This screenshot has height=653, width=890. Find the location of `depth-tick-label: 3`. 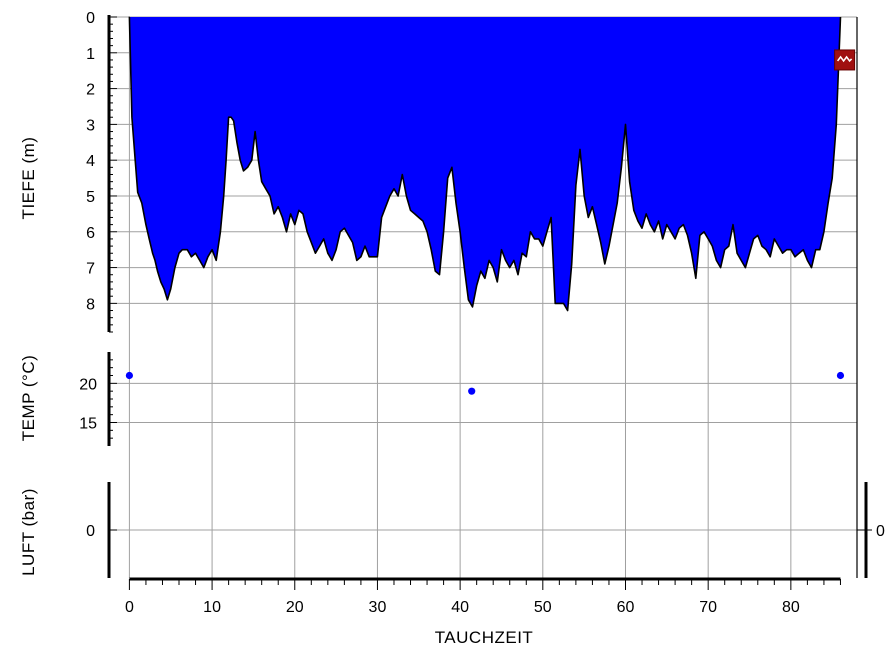

depth-tick-label: 3 is located at coordinates (90, 125).